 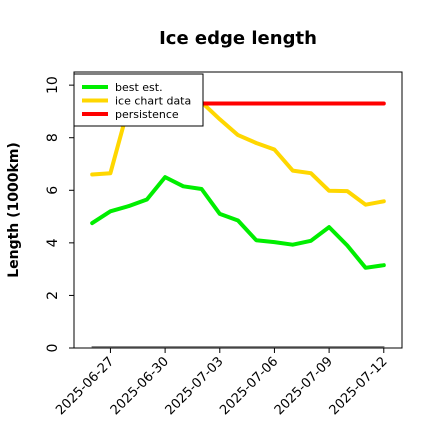 I want to click on legend-label: persistence, so click(x=147, y=114).